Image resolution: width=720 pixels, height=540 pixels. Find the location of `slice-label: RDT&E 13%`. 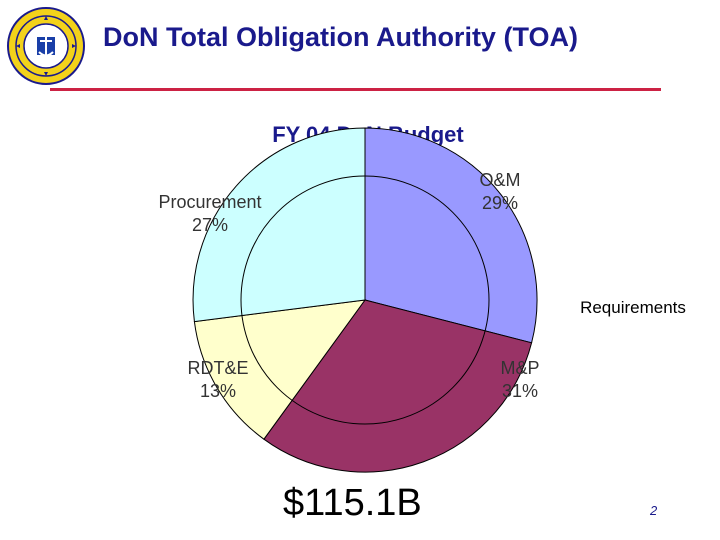

slice-label: RDT&E 13% is located at coordinates (217, 379).